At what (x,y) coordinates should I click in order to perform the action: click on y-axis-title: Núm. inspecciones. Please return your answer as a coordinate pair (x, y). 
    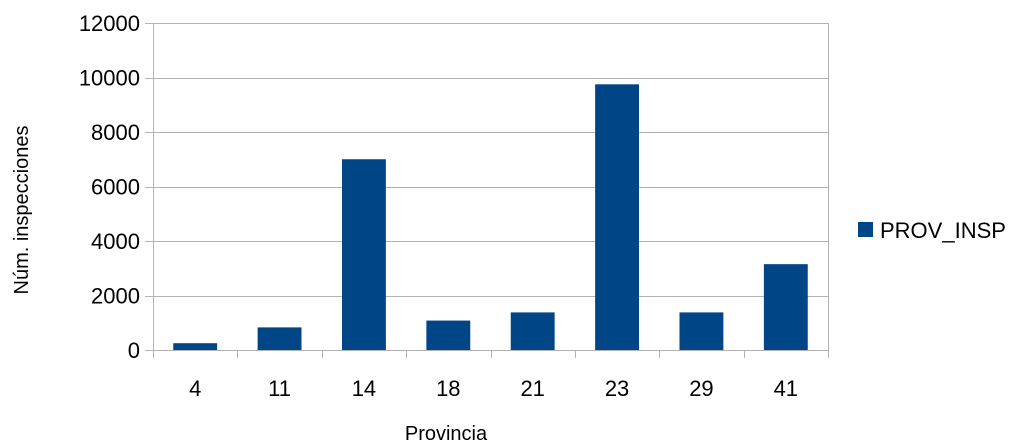
    Looking at the image, I should click on (22, 210).